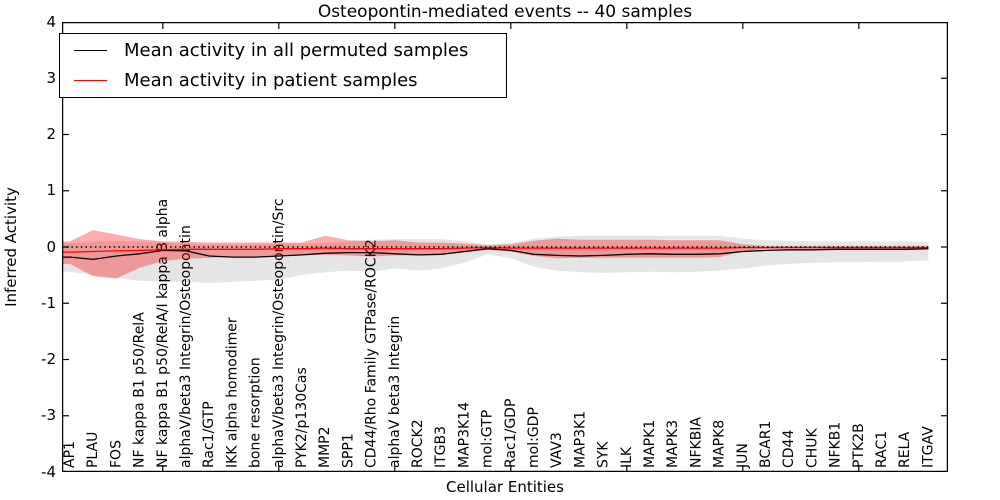 This screenshot has height=500, width=1000. I want to click on x-tick-label: NF kappa B1 p50/RelA, so click(140, 390).